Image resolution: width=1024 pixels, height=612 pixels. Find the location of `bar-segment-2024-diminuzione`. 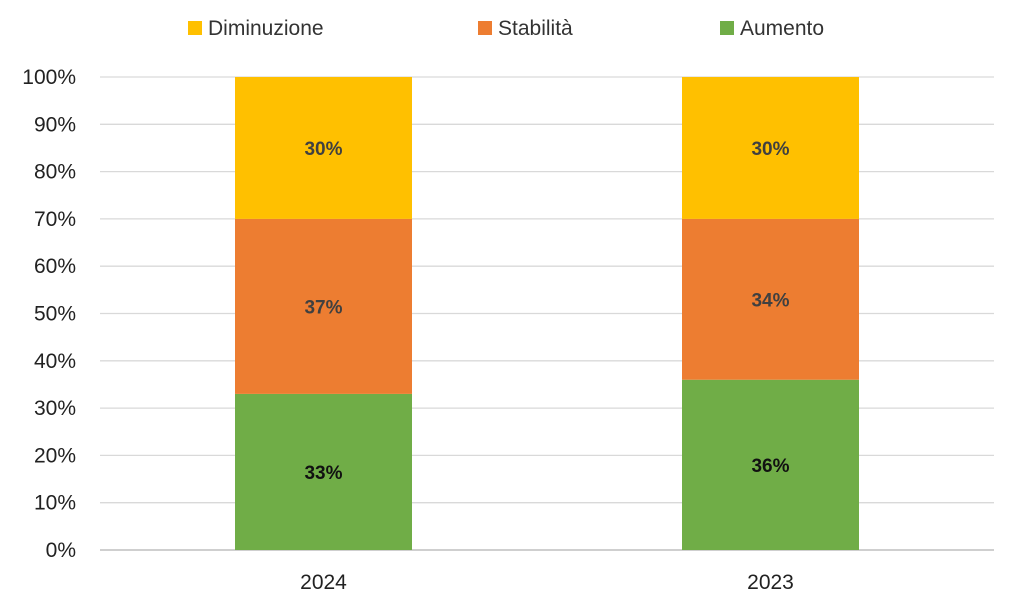

bar-segment-2024-diminuzione is located at coordinates (323, 148).